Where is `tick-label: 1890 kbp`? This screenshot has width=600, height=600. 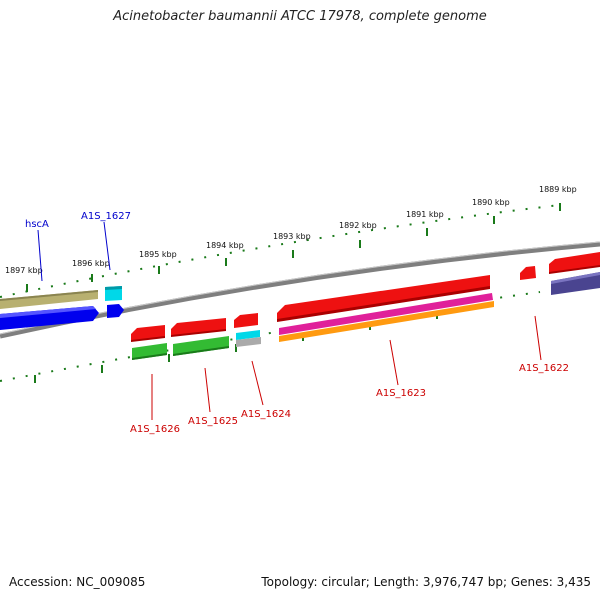
tick-label: 1890 kbp is located at coordinates (491, 202).